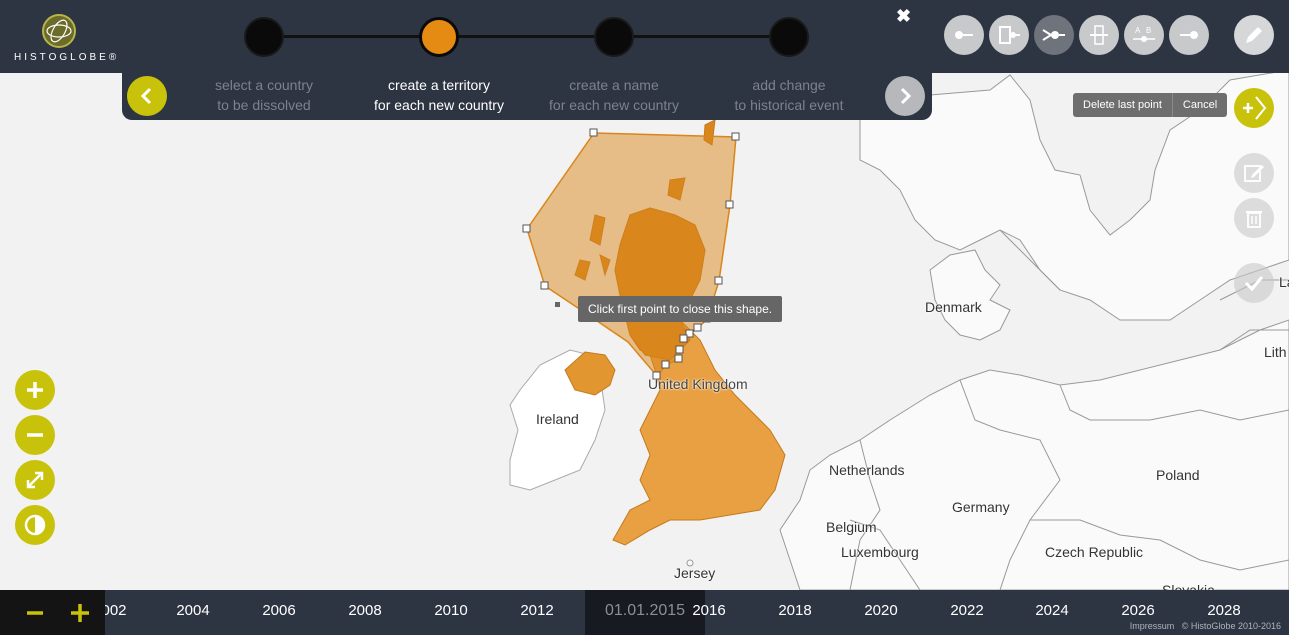 The image size is (1289, 635). Describe the element at coordinates (1188, 586) in the screenshot. I see `map-label-slovakia: Slovakia` at that location.